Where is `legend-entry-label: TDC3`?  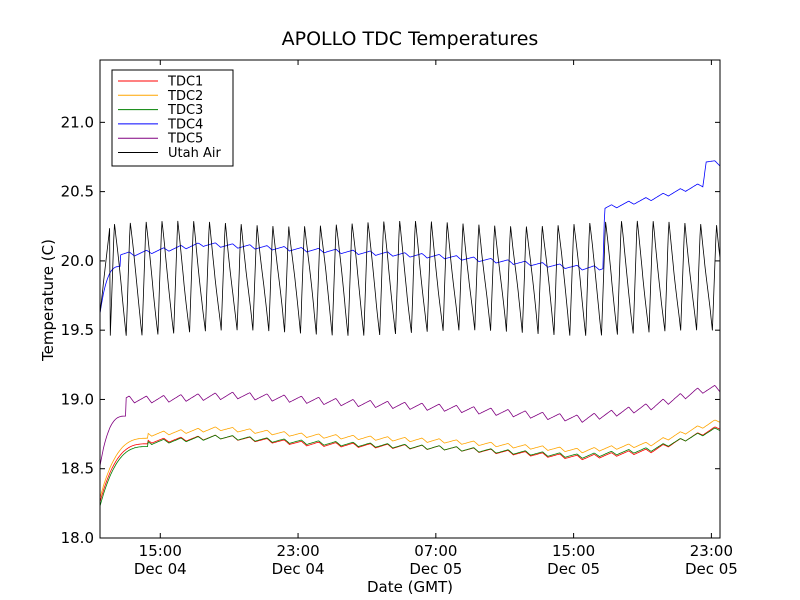 legend-entry-label: TDC3 is located at coordinates (185, 110).